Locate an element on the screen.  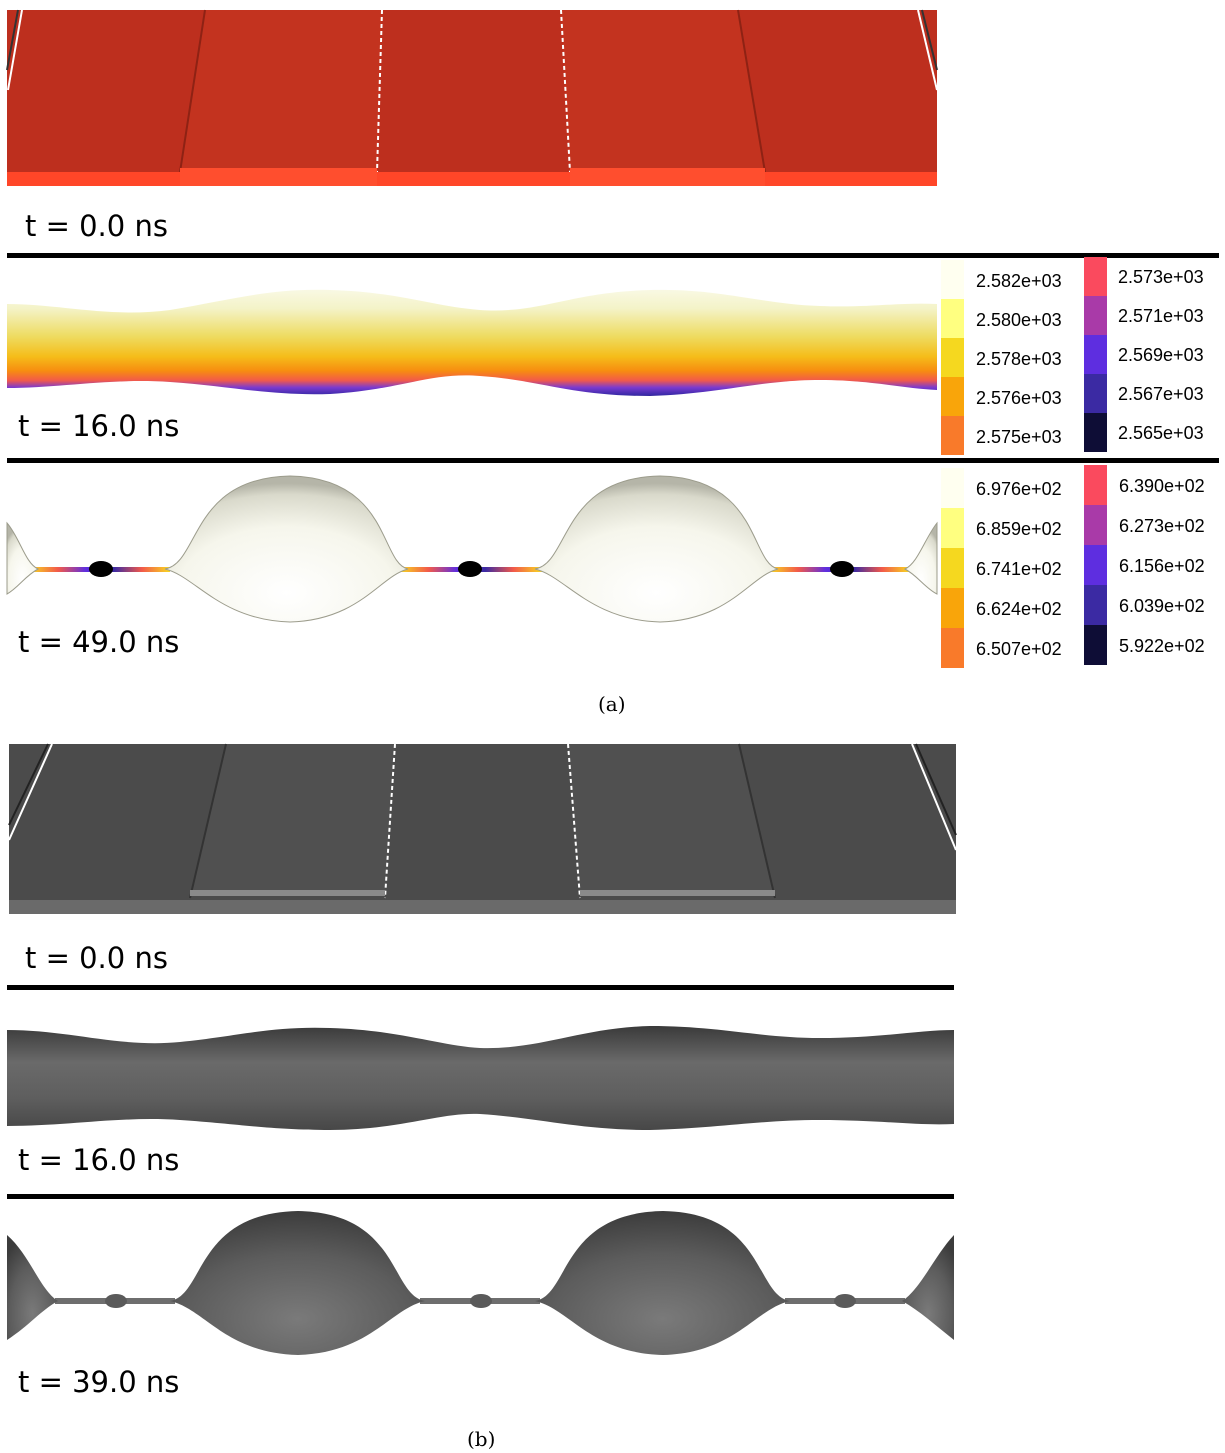
legend-value: 2.578e+03 is located at coordinates (1019, 359).